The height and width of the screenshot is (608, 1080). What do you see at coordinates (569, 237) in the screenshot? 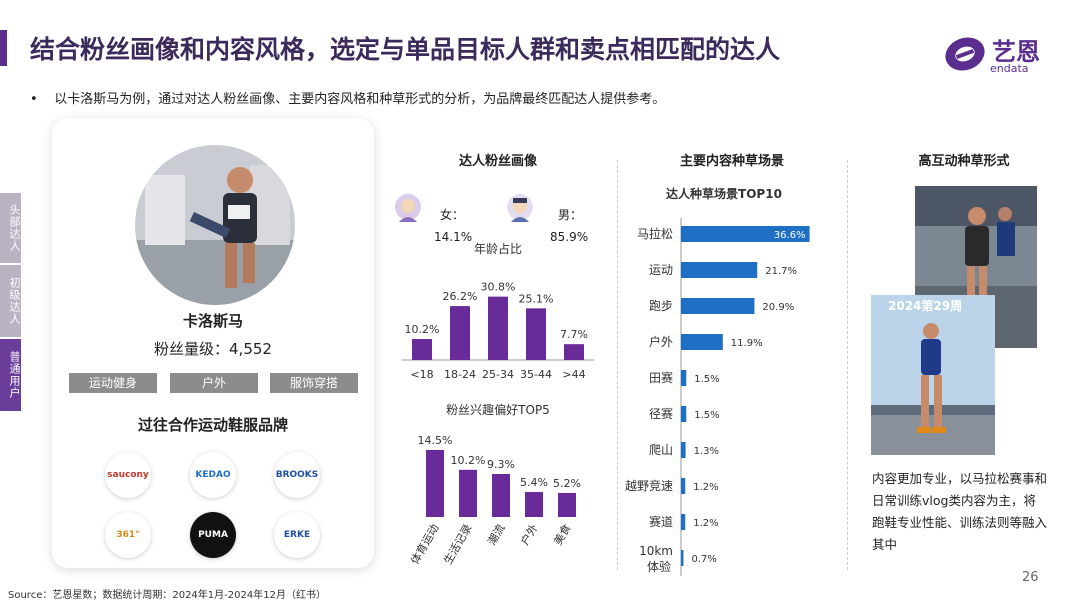
I see `male-percent: 85.9%` at bounding box center [569, 237].